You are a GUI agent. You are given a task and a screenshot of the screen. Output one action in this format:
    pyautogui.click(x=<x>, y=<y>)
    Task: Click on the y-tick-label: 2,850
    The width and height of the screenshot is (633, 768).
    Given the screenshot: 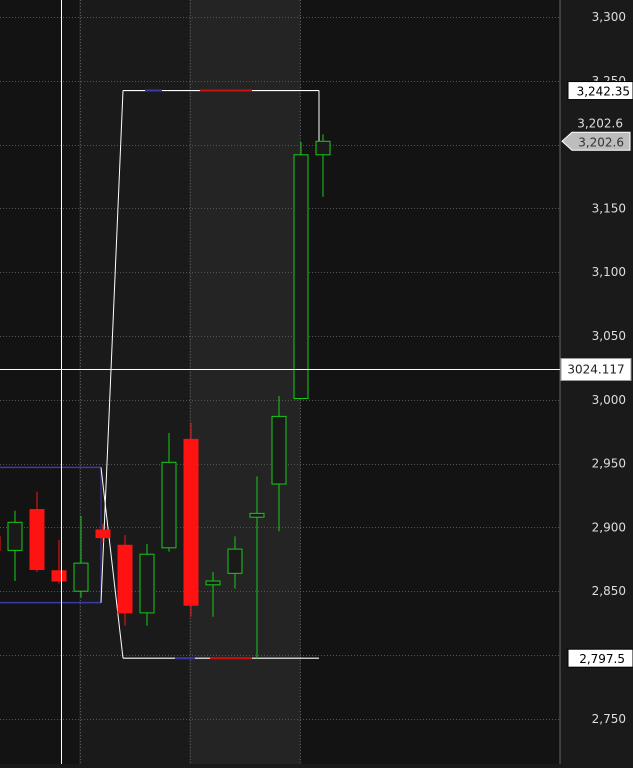 What is the action you would take?
    pyautogui.click(x=609, y=591)
    